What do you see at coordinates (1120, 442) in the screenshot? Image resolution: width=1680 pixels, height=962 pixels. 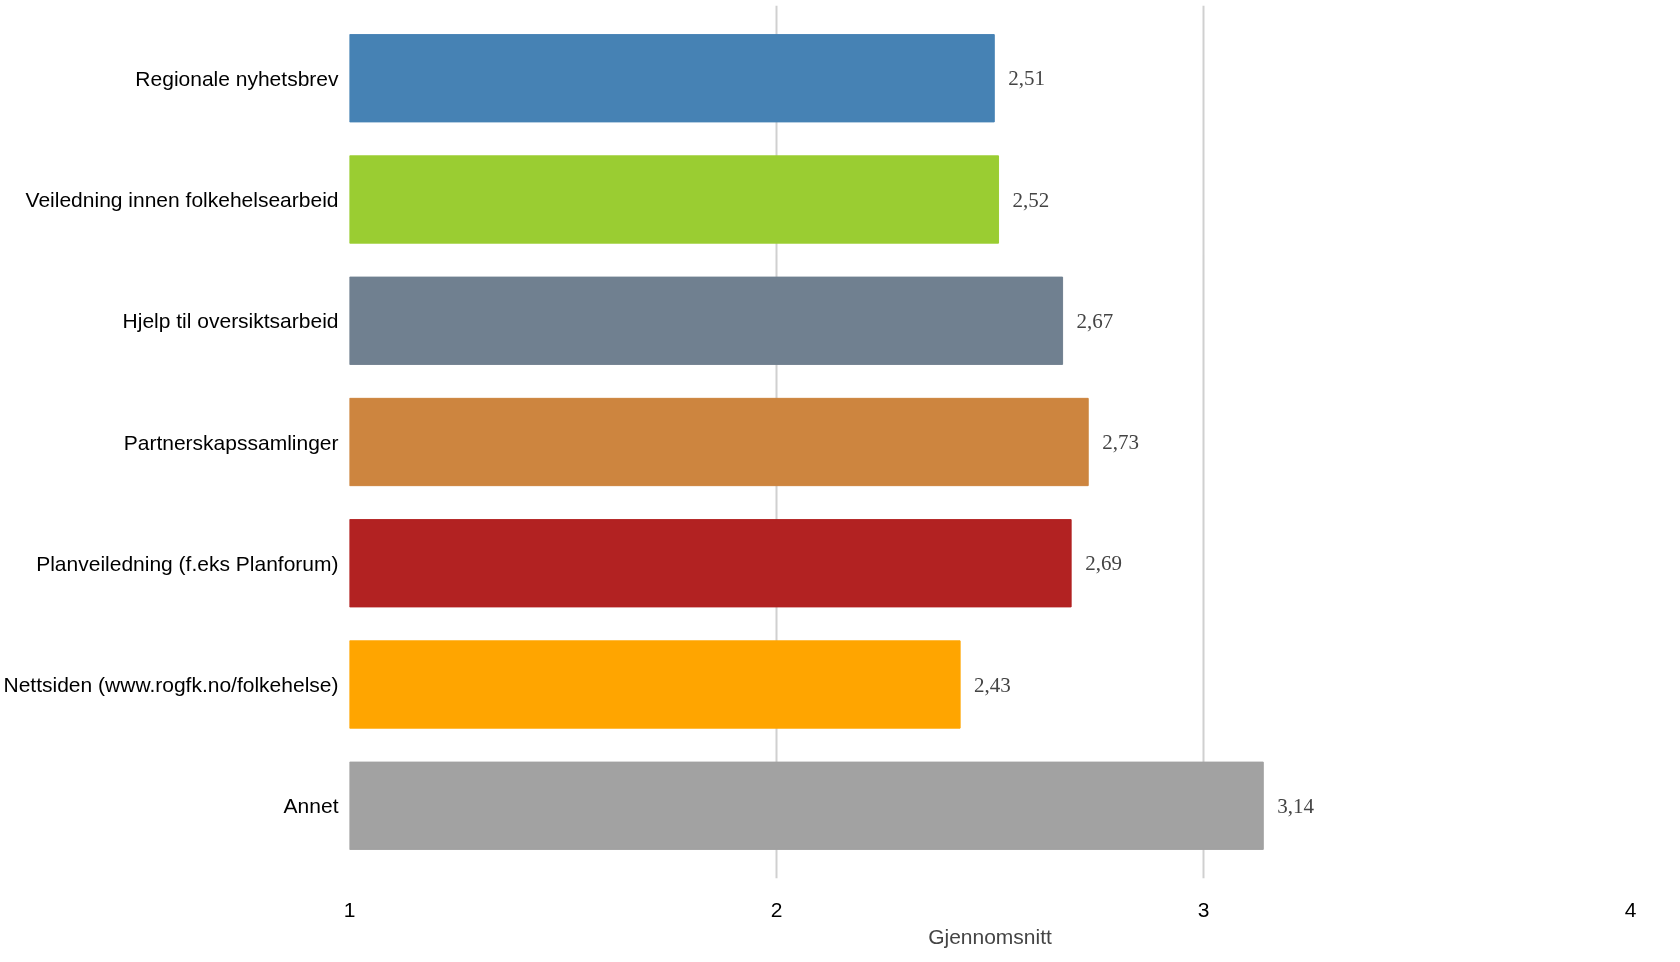 I see `data-label: 2,73` at bounding box center [1120, 442].